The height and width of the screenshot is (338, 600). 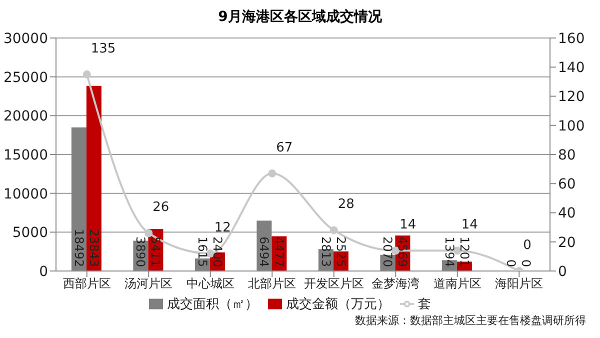 I want to click on y2-tick-label: 60, so click(x=567, y=184).